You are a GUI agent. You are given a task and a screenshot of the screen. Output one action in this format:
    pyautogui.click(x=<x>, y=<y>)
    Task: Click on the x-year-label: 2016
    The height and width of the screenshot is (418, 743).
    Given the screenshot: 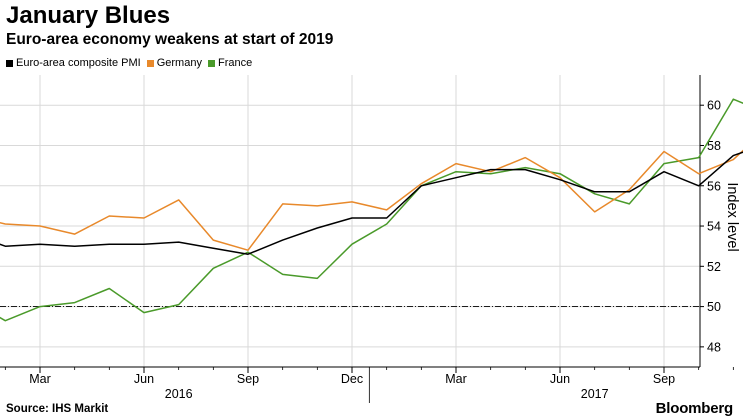 What is the action you would take?
    pyautogui.click(x=179, y=394)
    